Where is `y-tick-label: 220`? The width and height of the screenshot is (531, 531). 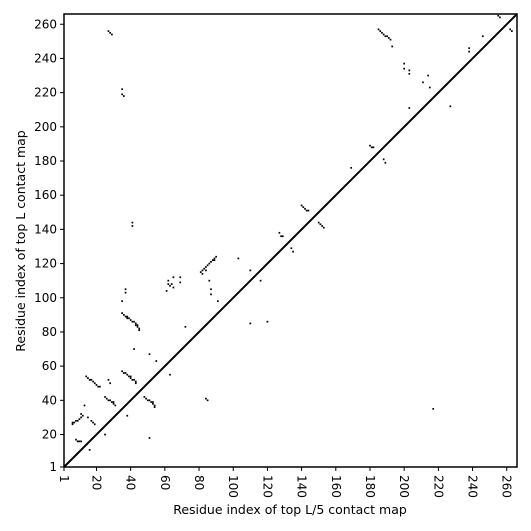
y-tick-label: 220 is located at coordinates (45, 93).